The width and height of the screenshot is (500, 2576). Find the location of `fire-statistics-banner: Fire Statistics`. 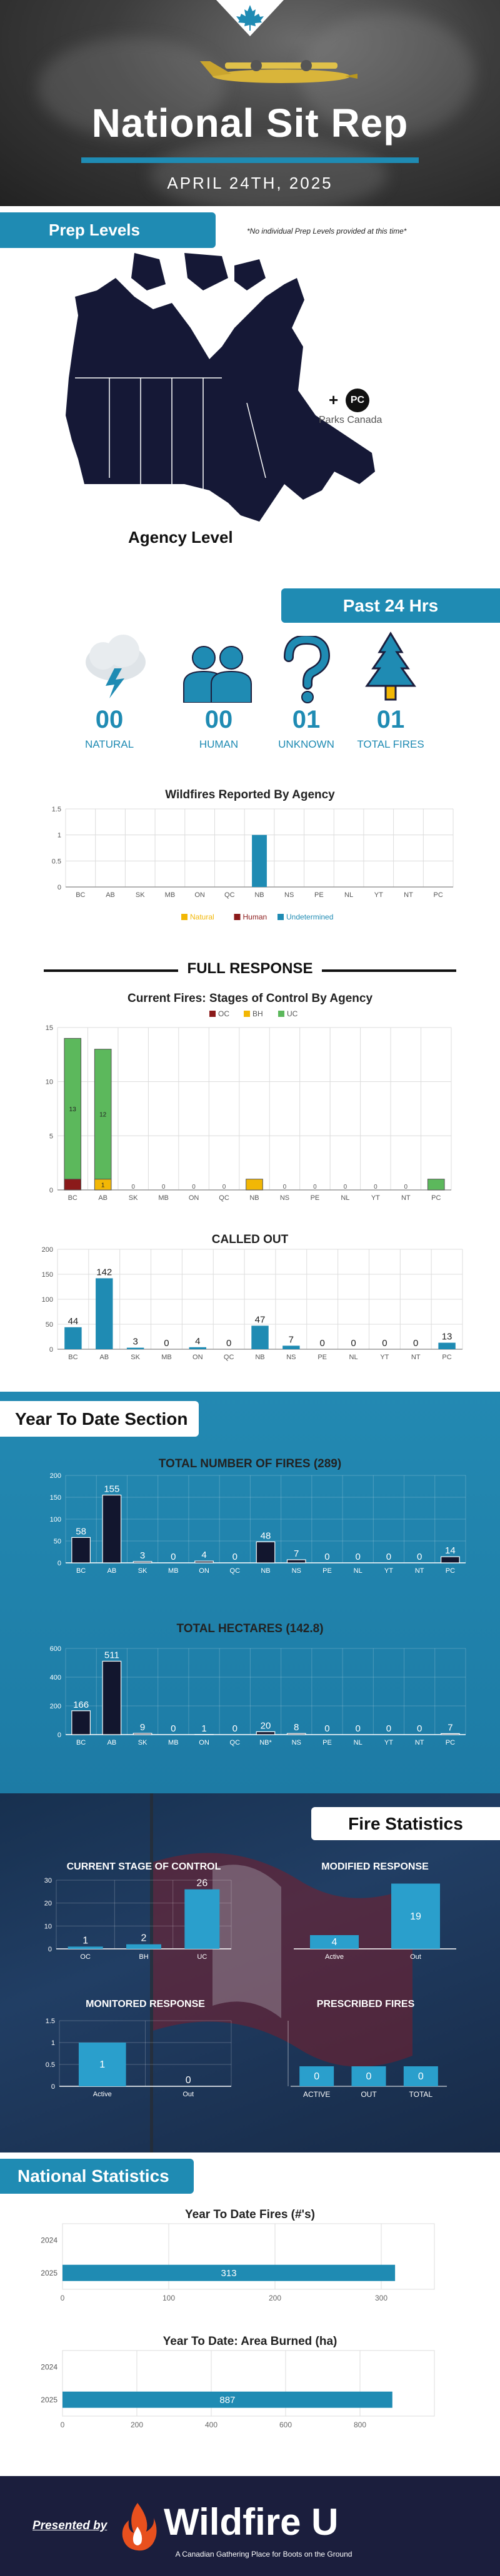

fire-statistics-banner: Fire Statistics is located at coordinates (406, 1823).